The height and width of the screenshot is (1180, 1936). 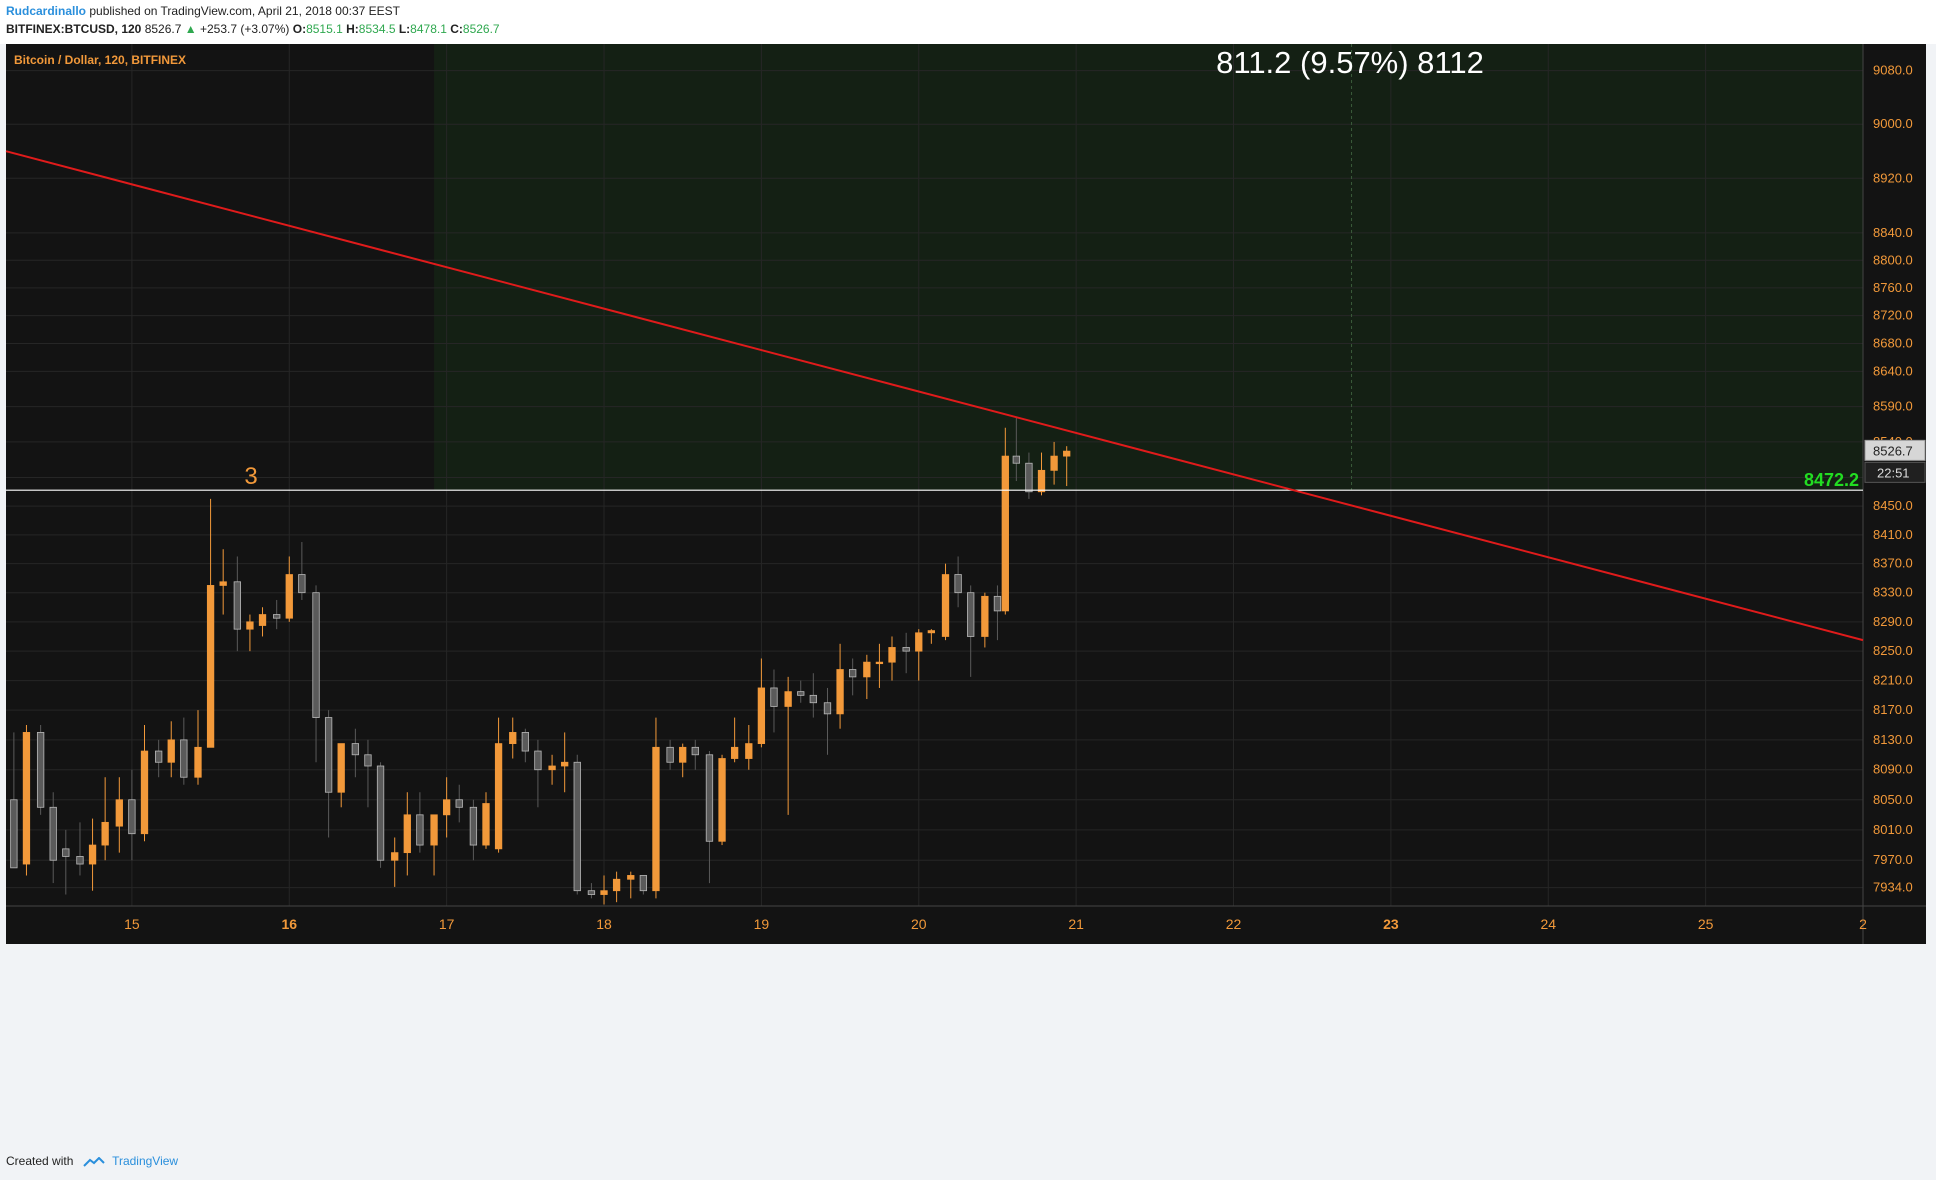 I want to click on line-label: 3, so click(x=250, y=476).